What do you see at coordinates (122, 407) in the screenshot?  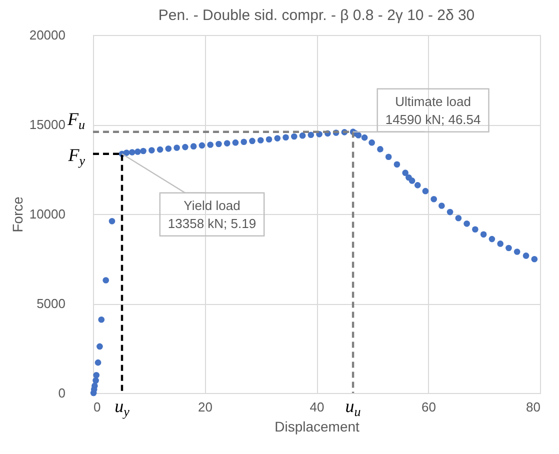 I see `annotation: u$_{y}$` at bounding box center [122, 407].